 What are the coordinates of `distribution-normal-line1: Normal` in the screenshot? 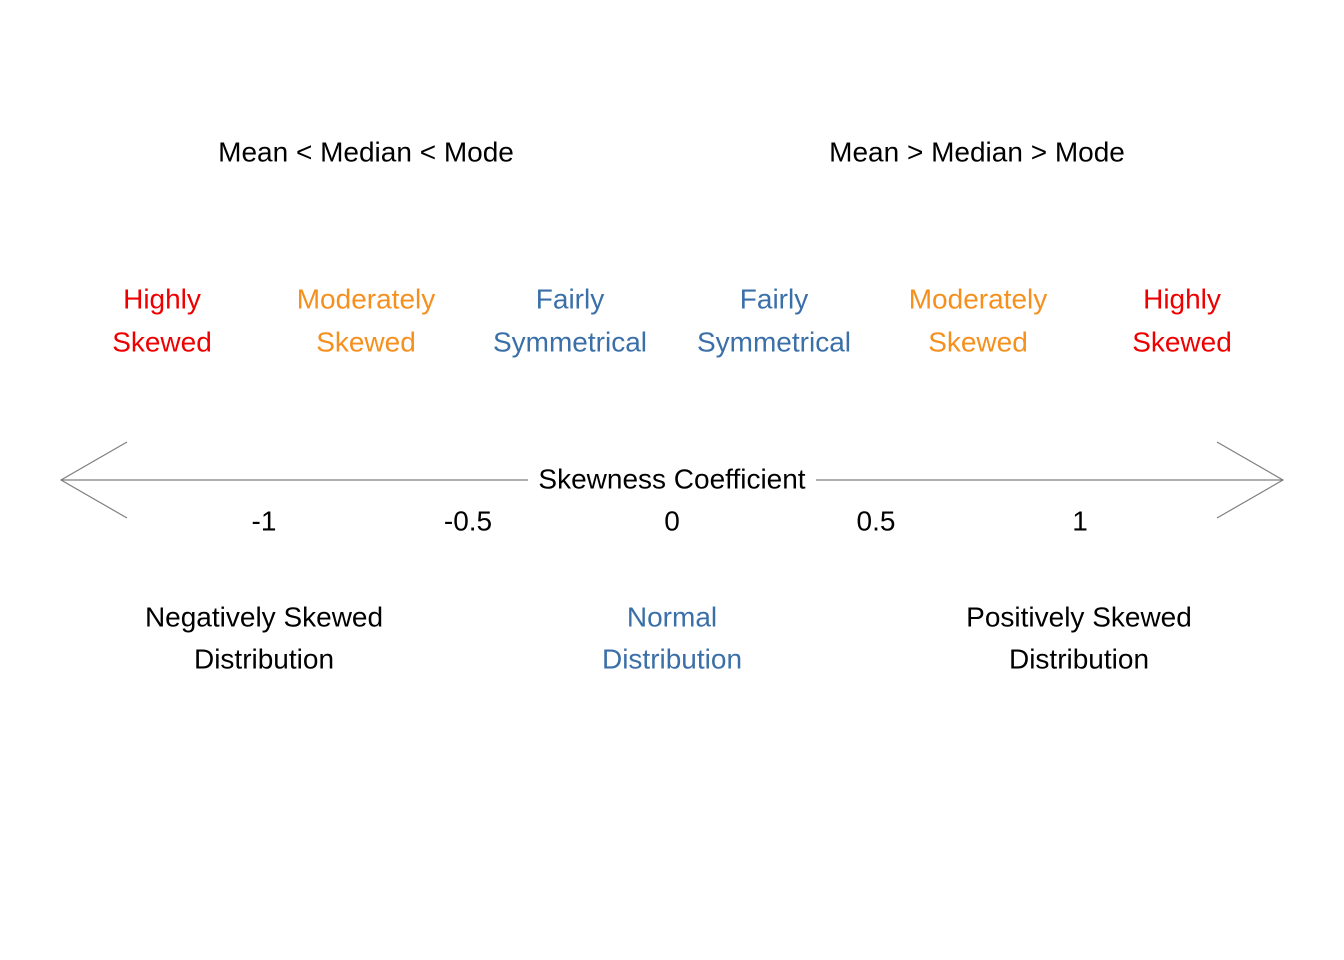 It's located at (672, 616).